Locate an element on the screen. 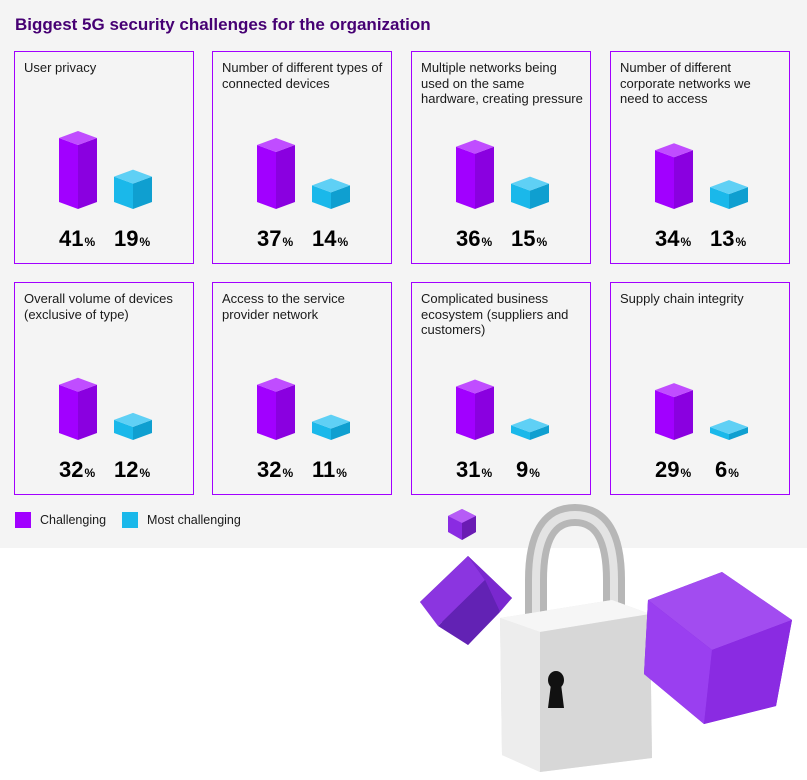 This screenshot has width=807, height=780. value-number: 34 is located at coordinates (667, 238).